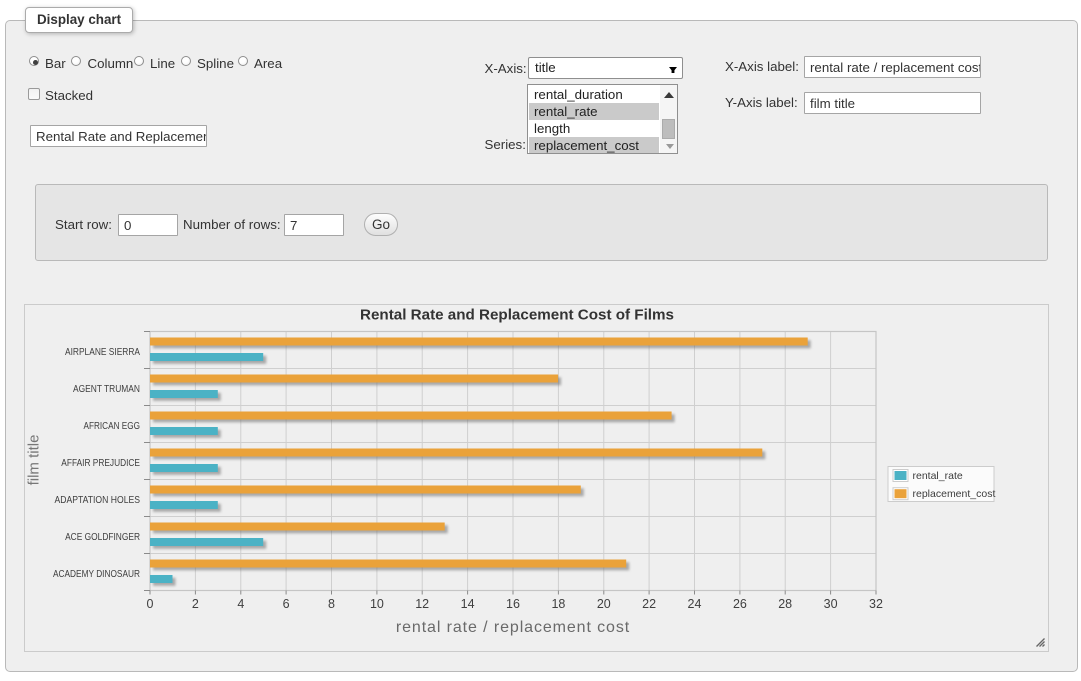 This screenshot has width=1081, height=681. What do you see at coordinates (649, 604) in the screenshot?
I see `svg-text: 22` at bounding box center [649, 604].